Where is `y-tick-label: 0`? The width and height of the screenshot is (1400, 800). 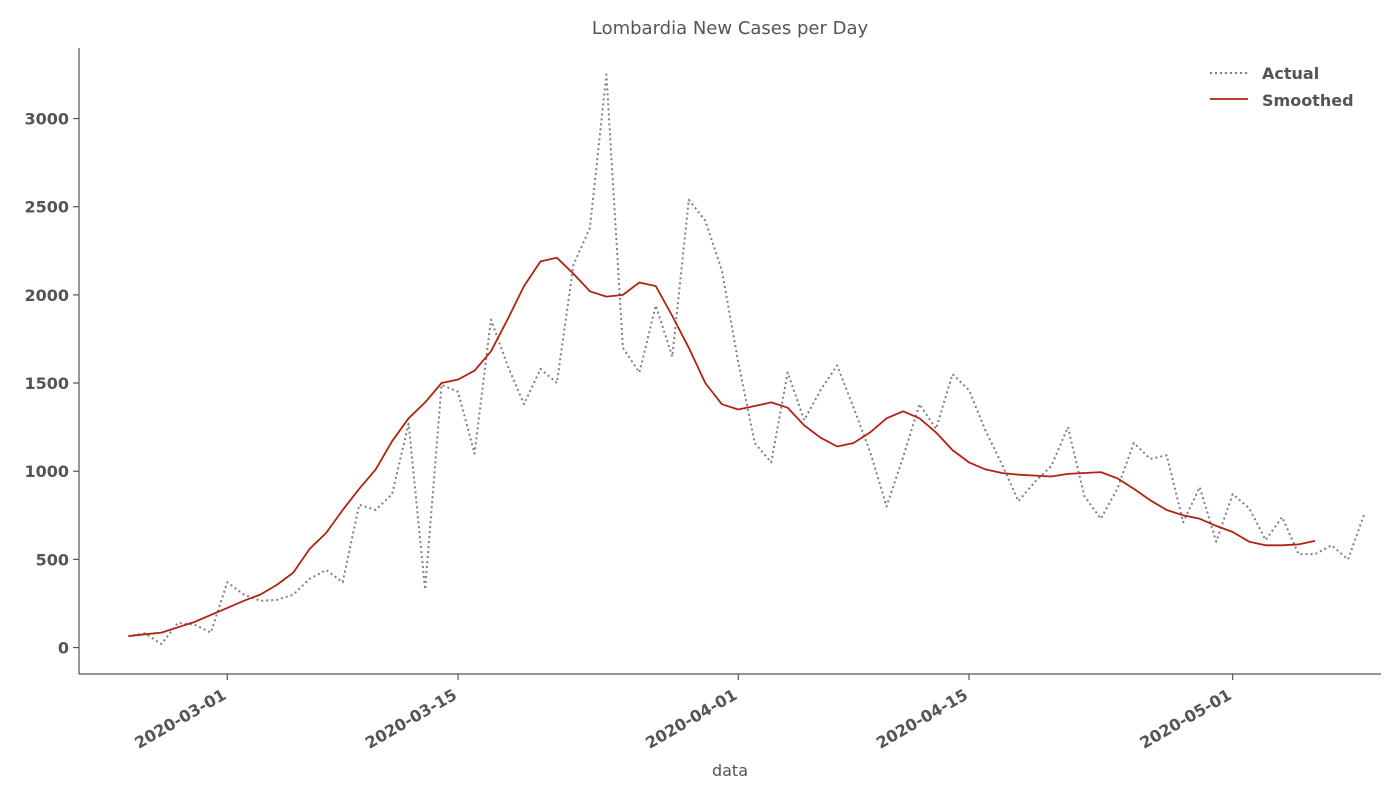 y-tick-label: 0 is located at coordinates (63, 648).